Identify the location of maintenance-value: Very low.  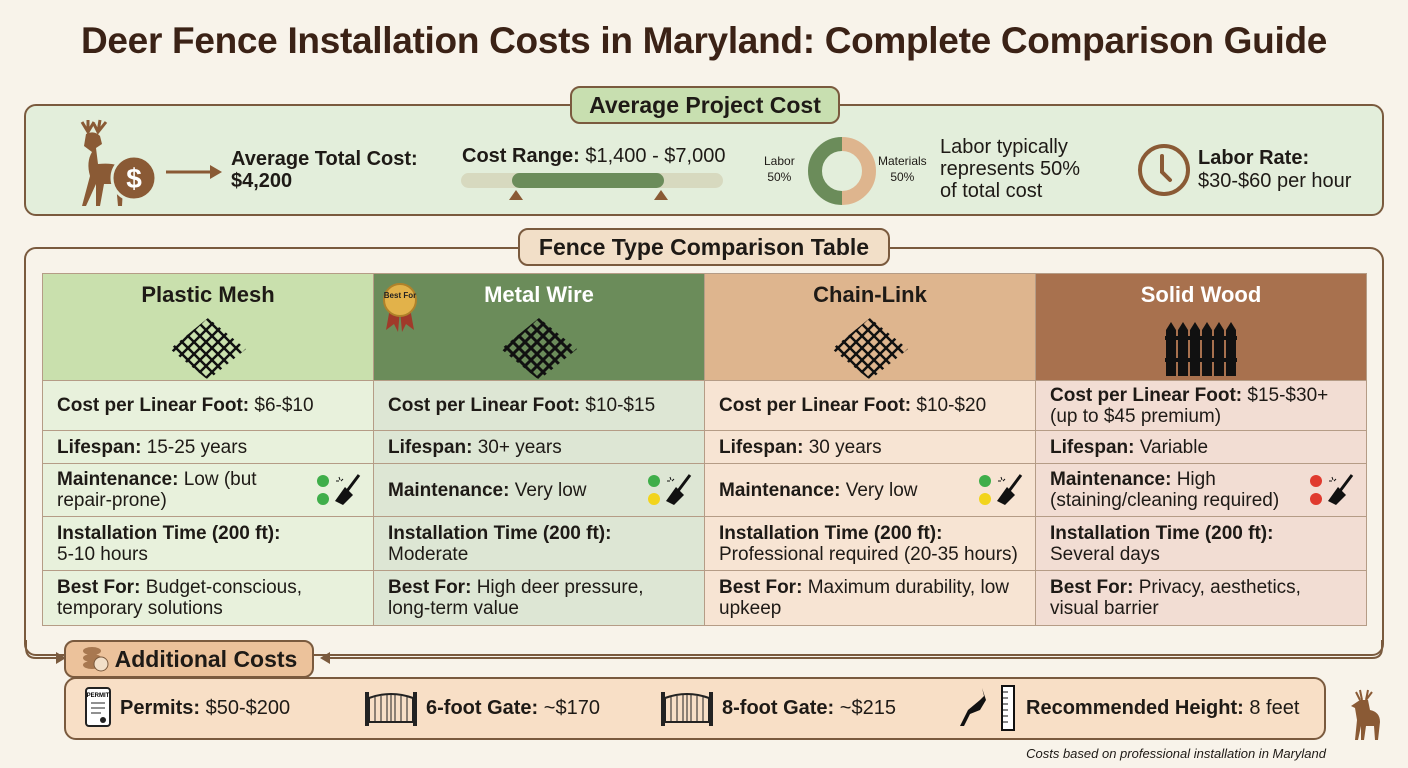
(881, 490).